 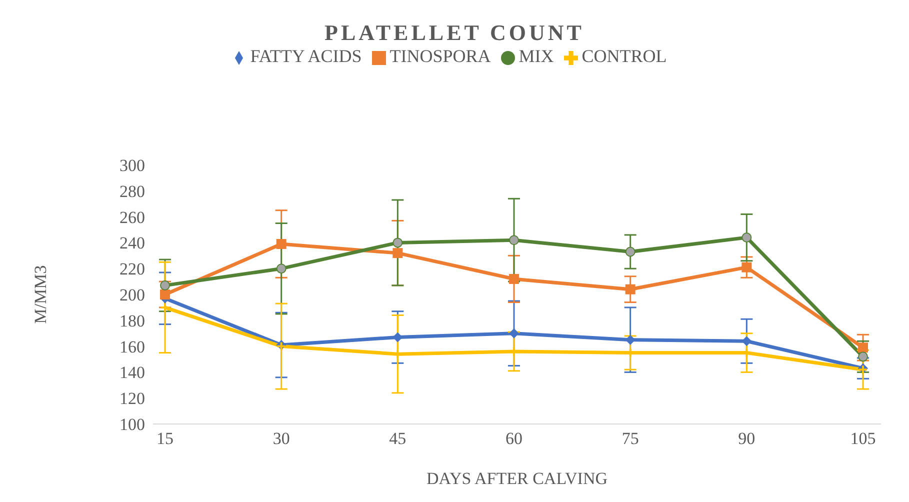 What do you see at coordinates (517, 478) in the screenshot?
I see `x-axis-title: DAYS AFTER CALVING` at bounding box center [517, 478].